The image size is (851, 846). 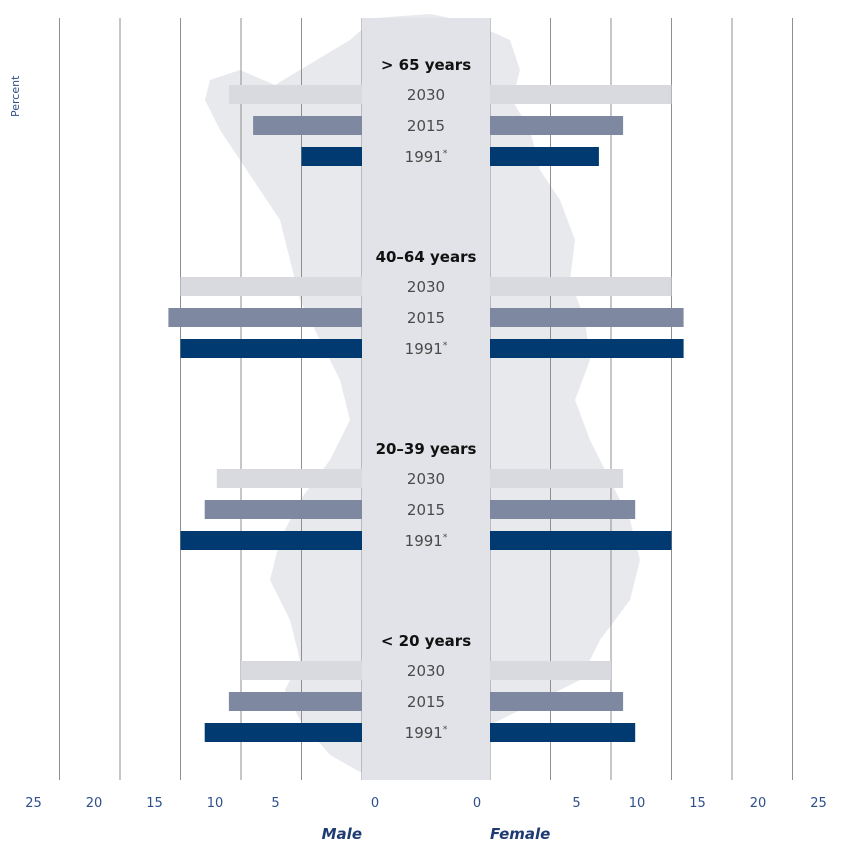 What do you see at coordinates (342, 834) in the screenshot?
I see `male-label: Male` at bounding box center [342, 834].